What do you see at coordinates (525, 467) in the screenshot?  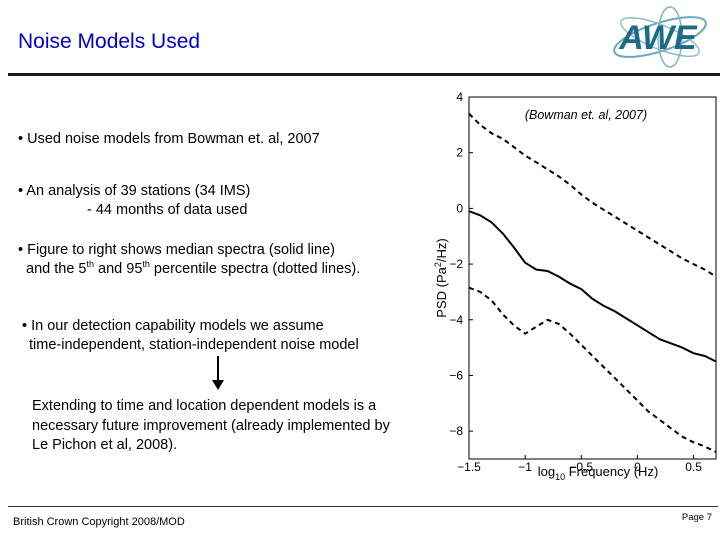 I see `x-tick-label: −1` at bounding box center [525, 467].